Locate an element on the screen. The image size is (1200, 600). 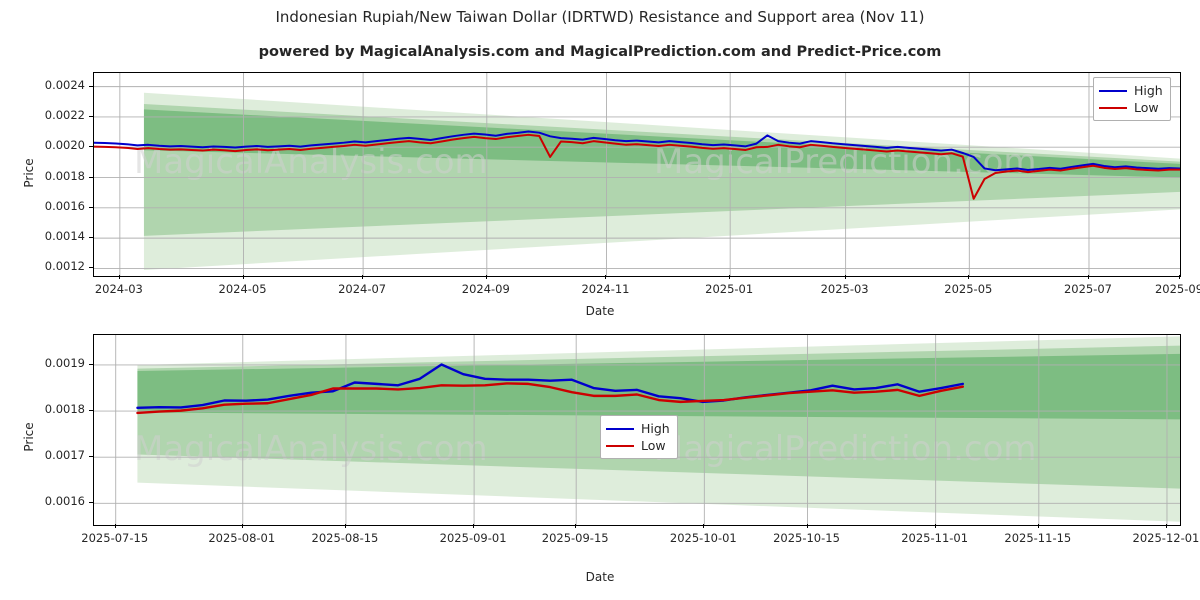
x-tick-label: 2024-07 is located at coordinates (362, 289).